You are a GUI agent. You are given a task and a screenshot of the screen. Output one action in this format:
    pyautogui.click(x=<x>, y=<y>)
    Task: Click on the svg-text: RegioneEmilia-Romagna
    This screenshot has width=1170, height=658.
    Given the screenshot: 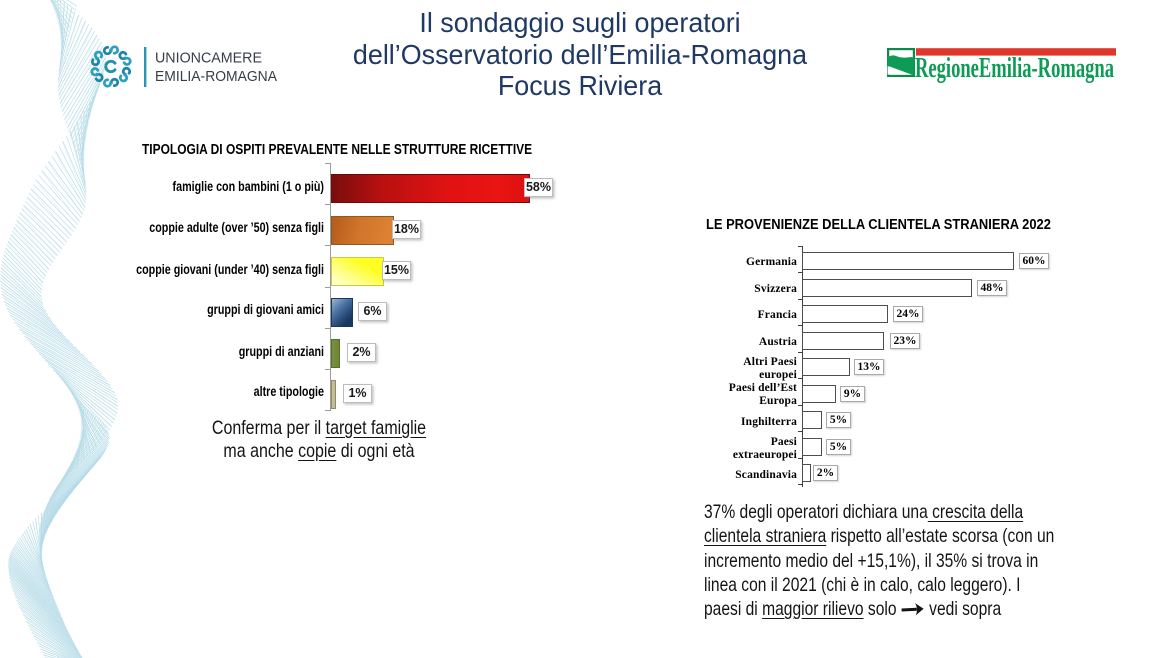 What is the action you would take?
    pyautogui.click(x=1014, y=68)
    